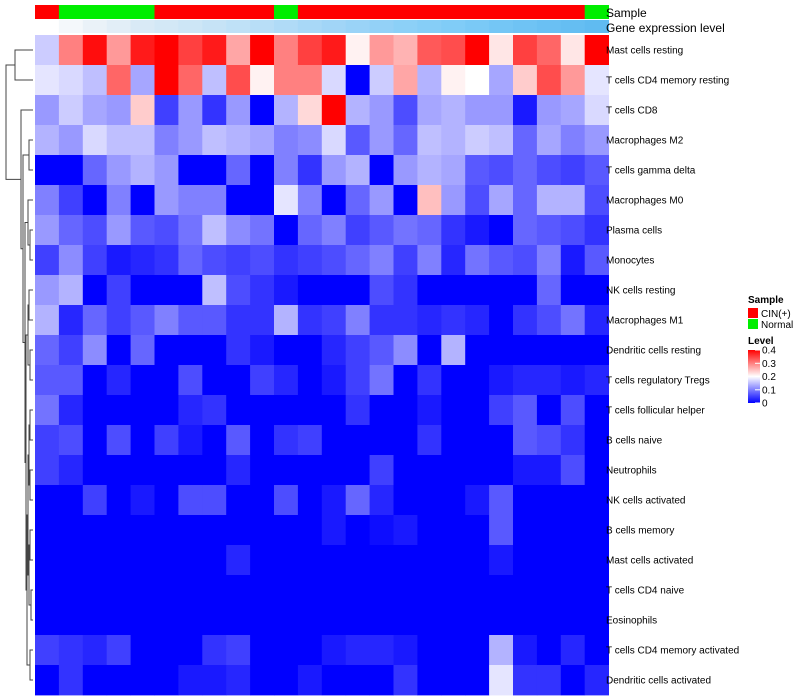  Describe the element at coordinates (769, 390) in the screenshot. I see `level-tick-label: 0.1` at that location.